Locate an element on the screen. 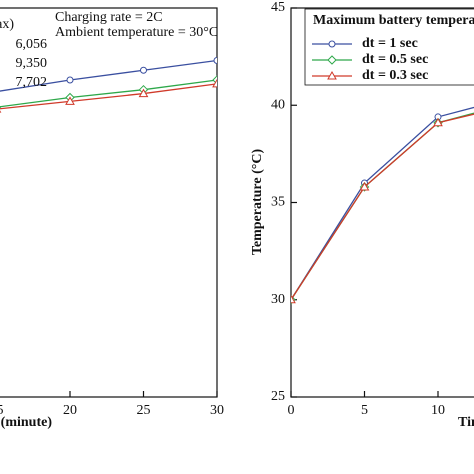  y-axis-label: Temperature (°C) is located at coordinates (257, 202).